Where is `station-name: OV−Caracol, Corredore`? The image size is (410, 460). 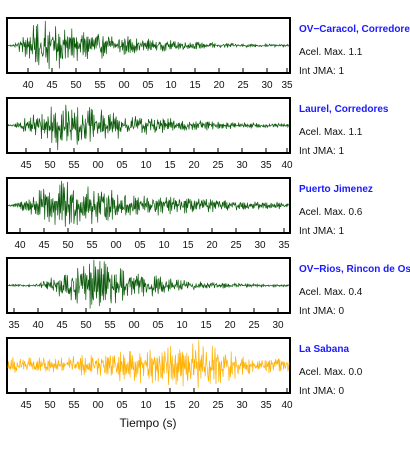 station-name: OV−Caracol, Corredore is located at coordinates (354, 29).